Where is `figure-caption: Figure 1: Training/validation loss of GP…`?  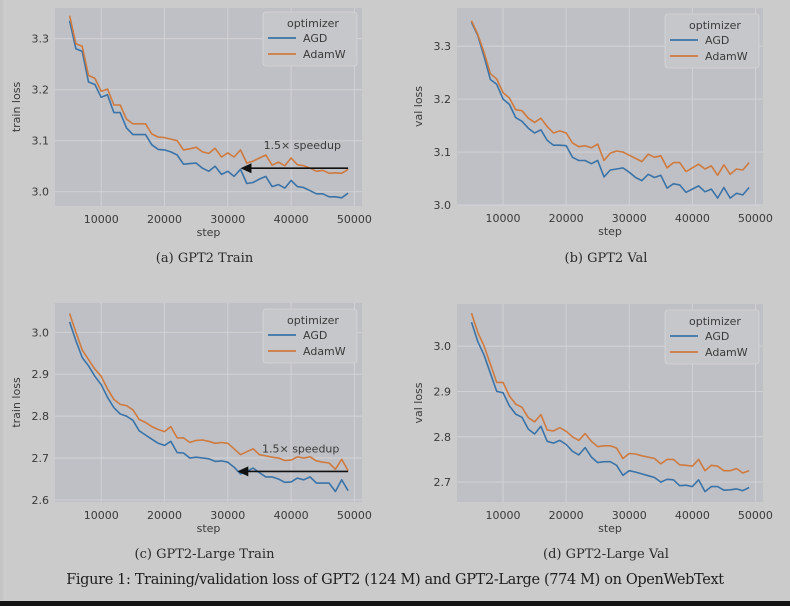
figure-caption: Figure 1: Training/validation loss of GP… is located at coordinates (395, 580).